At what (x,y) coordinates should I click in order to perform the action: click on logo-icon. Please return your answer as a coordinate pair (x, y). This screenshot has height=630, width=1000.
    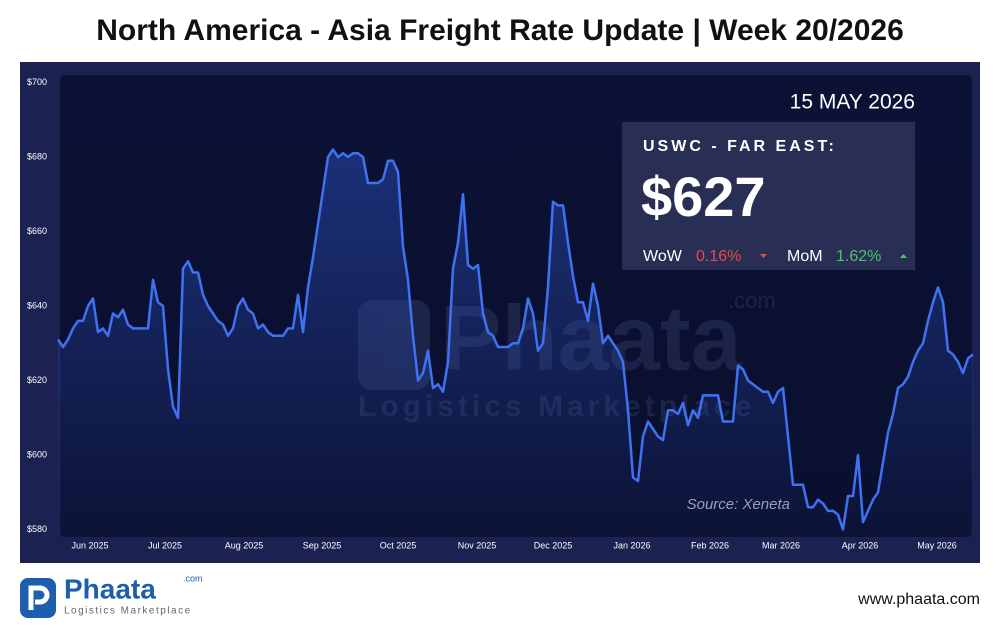
    Looking at the image, I should click on (38, 598).